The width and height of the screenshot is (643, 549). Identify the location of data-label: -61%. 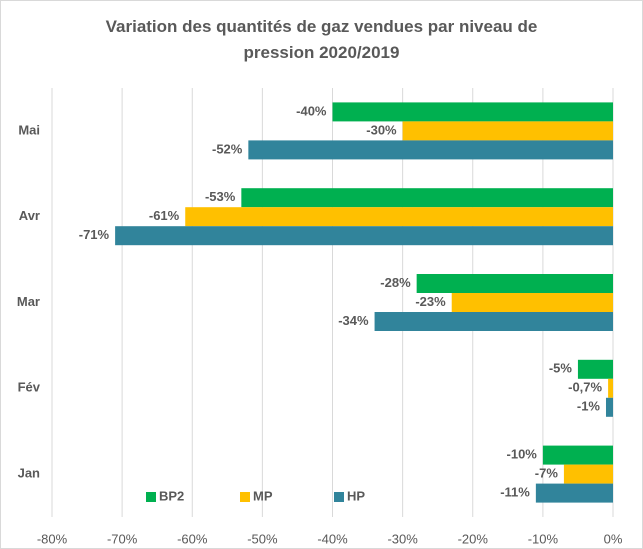
(164, 215).